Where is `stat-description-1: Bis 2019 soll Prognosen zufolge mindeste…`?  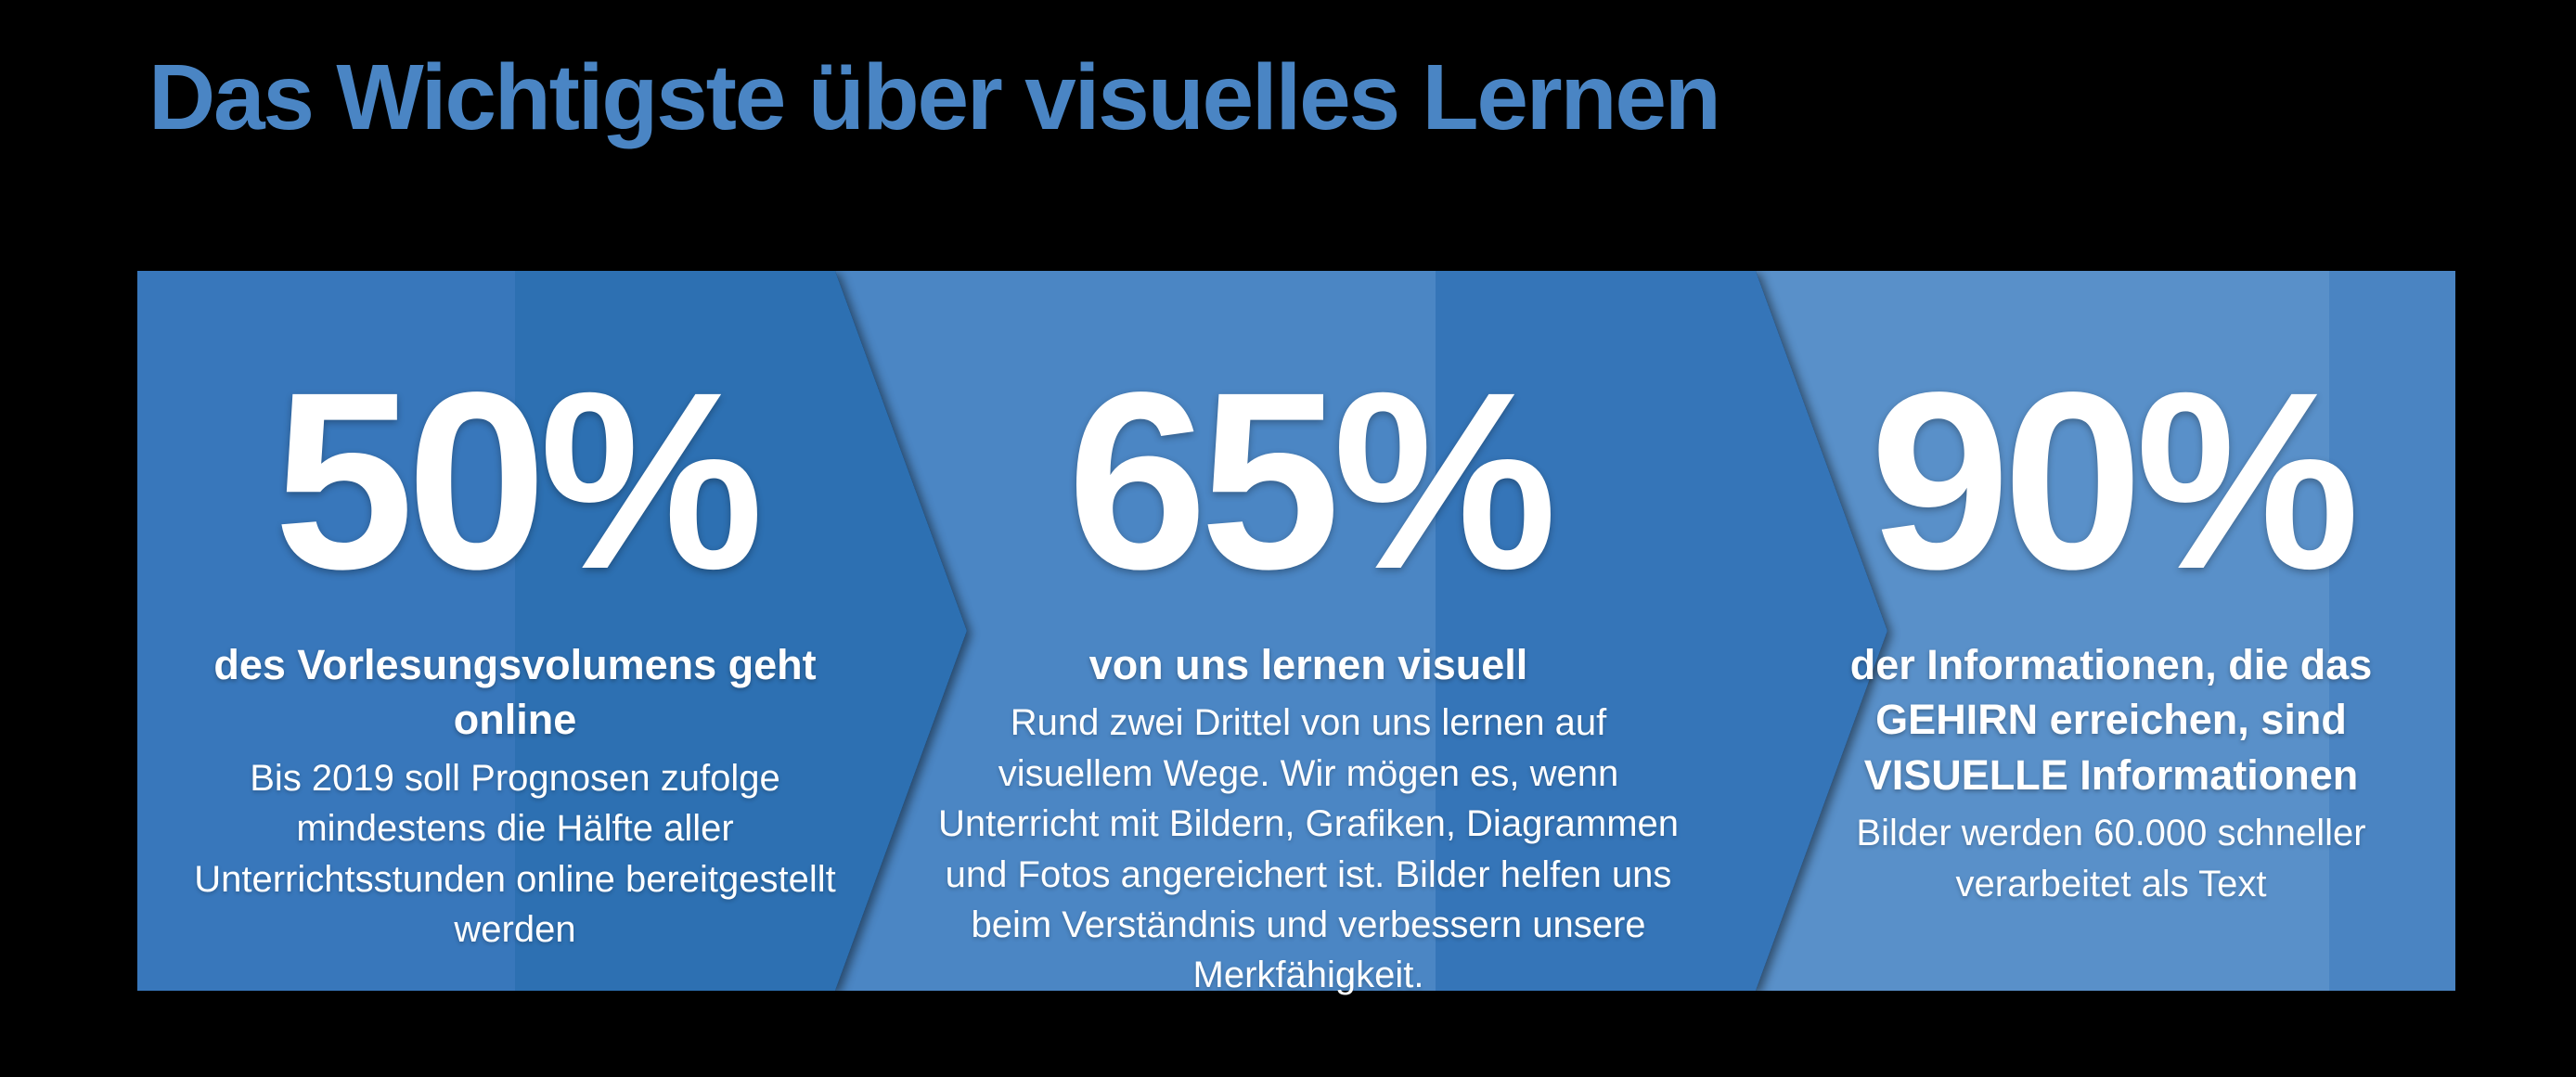 stat-description-1: Bis 2019 soll Prognosen zufolge mindeste… is located at coordinates (515, 853).